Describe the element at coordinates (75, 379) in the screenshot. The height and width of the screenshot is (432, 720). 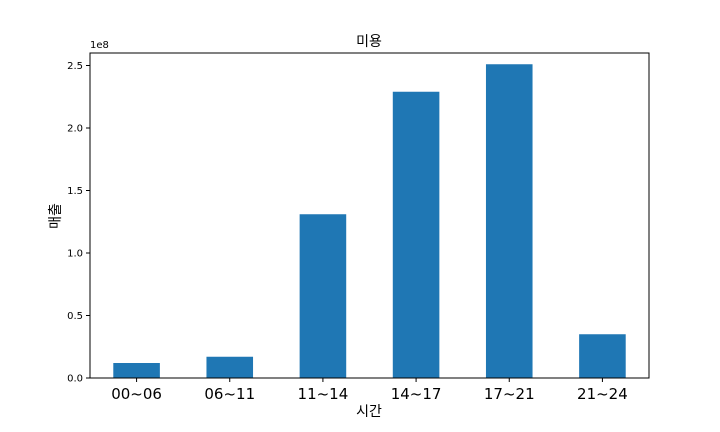
I see `y-tick-label: 0.0` at that location.